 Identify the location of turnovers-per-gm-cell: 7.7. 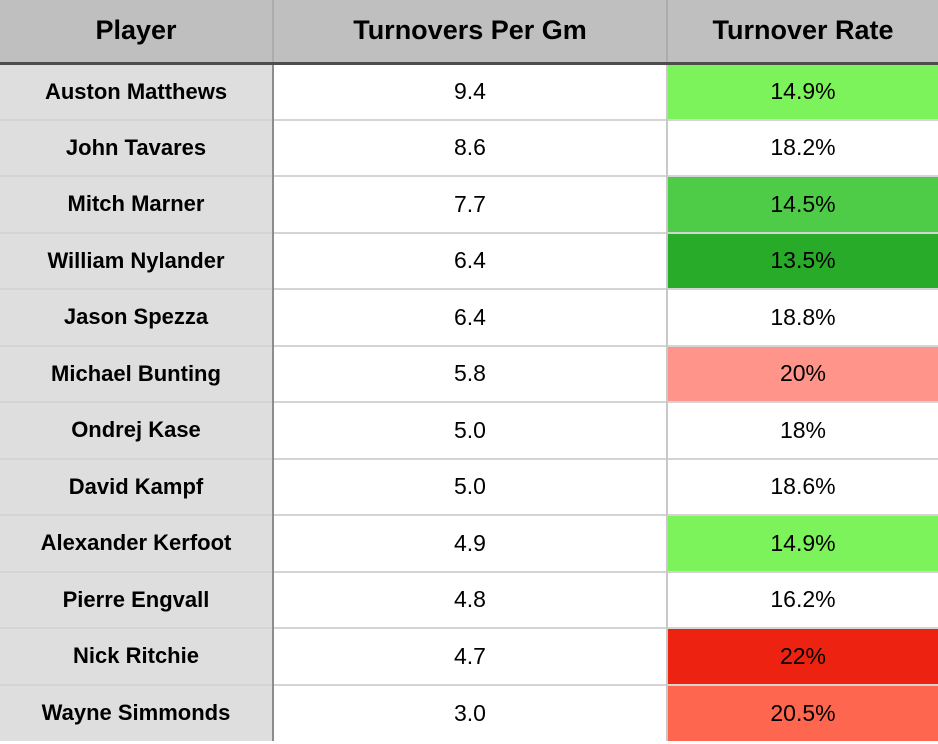
(470, 204).